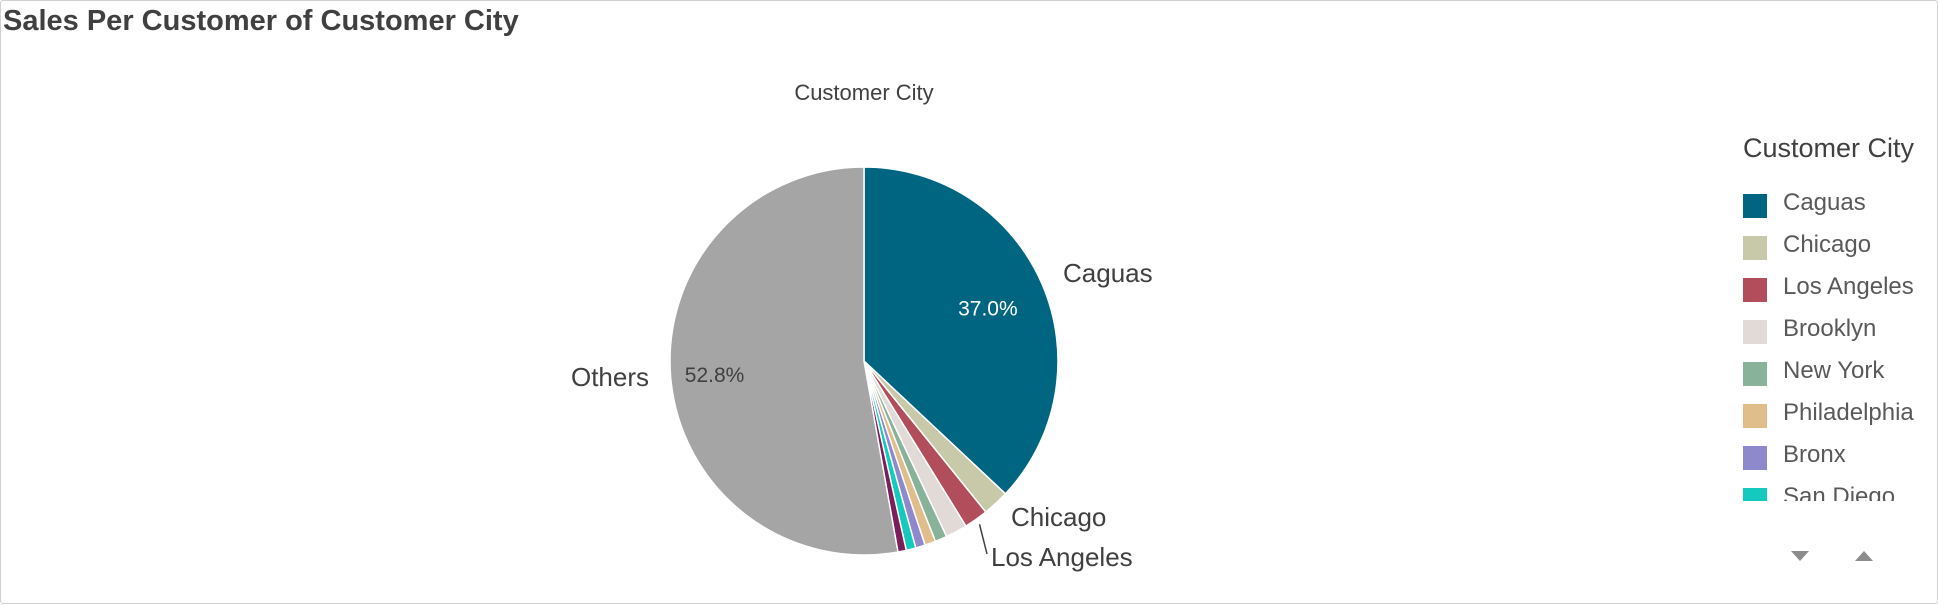  Describe the element at coordinates (1829, 148) in the screenshot. I see `legend-title: Customer City` at that location.